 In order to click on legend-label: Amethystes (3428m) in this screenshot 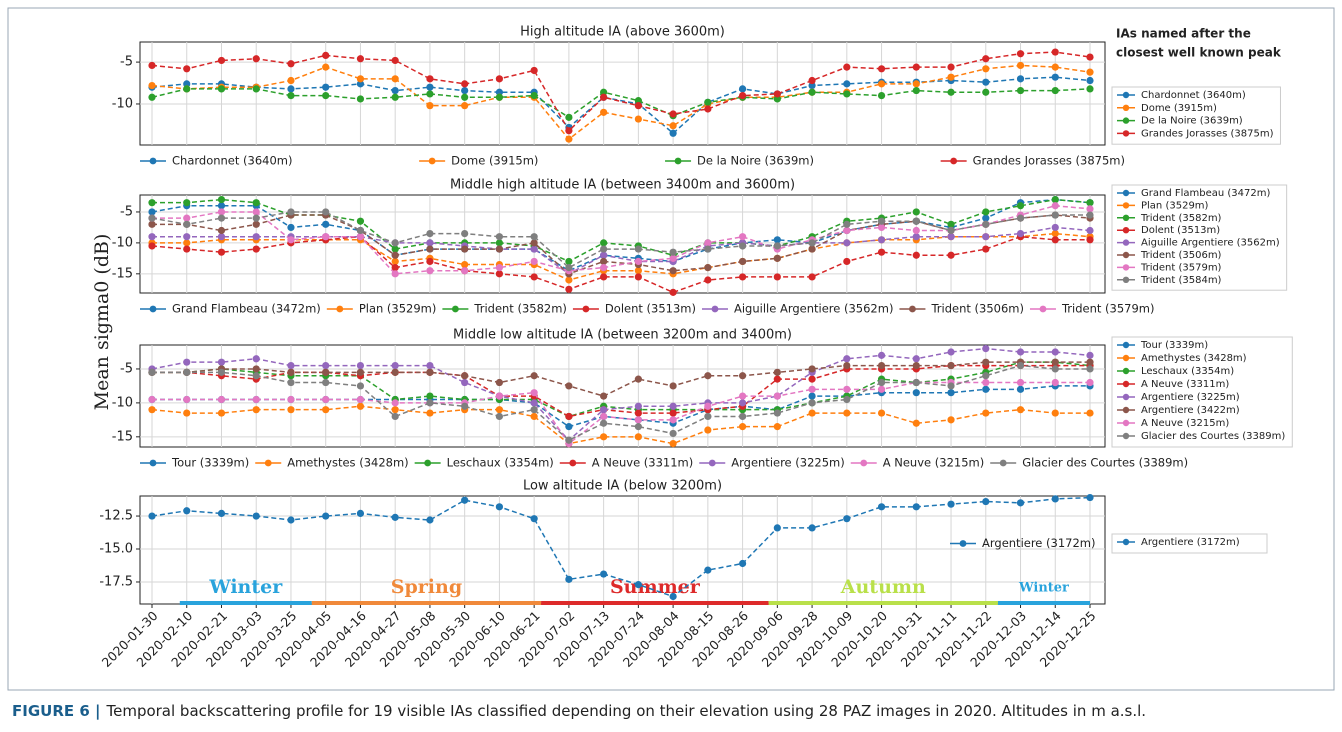, I will do `click(347, 463)`.